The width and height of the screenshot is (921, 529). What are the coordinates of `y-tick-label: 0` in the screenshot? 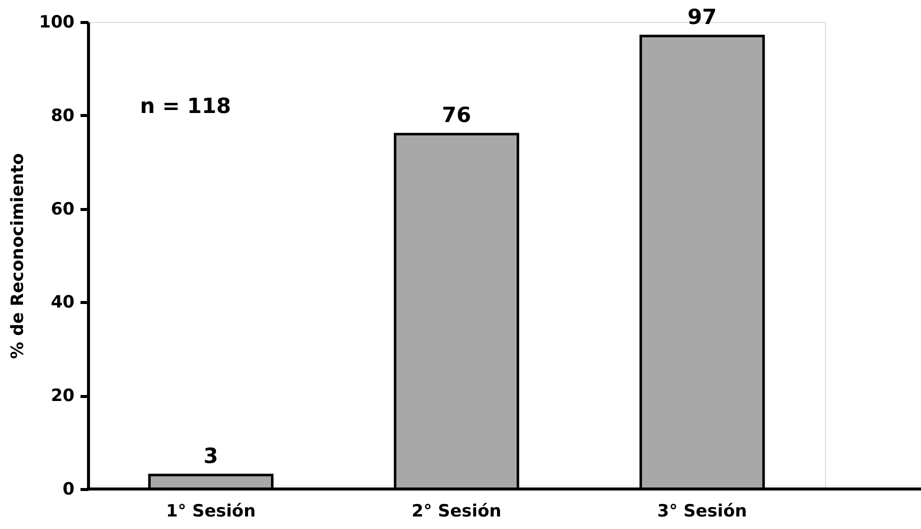 It's located at (68, 490).